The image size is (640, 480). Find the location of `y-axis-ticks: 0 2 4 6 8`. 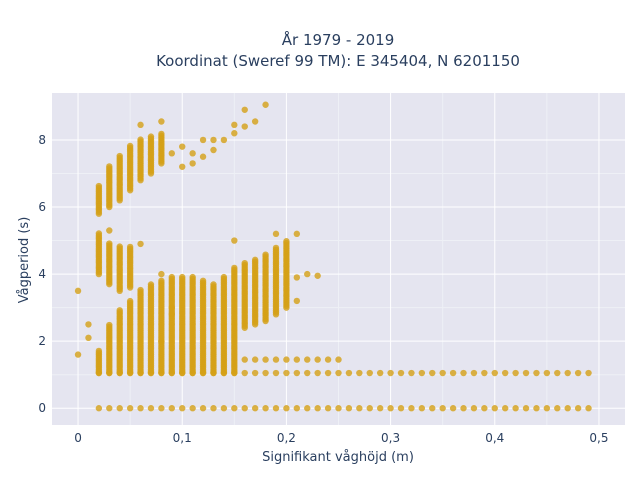

y-axis-ticks: 0 2 4 6 8 is located at coordinates (42, 274).